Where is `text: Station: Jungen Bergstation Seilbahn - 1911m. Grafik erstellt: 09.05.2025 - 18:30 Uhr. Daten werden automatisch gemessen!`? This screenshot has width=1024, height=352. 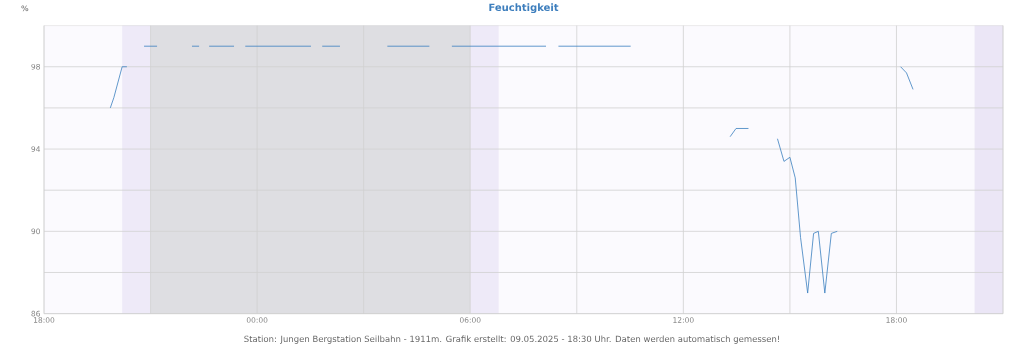 text: Station: Jungen Bergstation Seilbahn - 1911m. Grafik erstellt: 09.05.2025 - 18:30 Uhr. Daten werden automatisch gemessen! is located at coordinates (511, 339).